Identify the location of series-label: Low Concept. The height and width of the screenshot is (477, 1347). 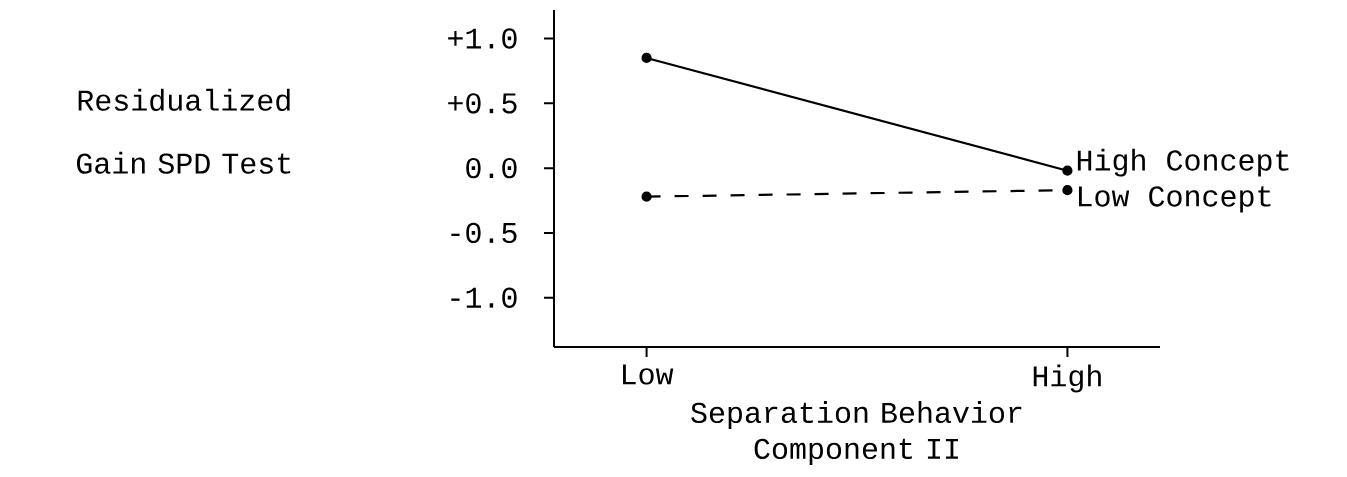
(1174, 199).